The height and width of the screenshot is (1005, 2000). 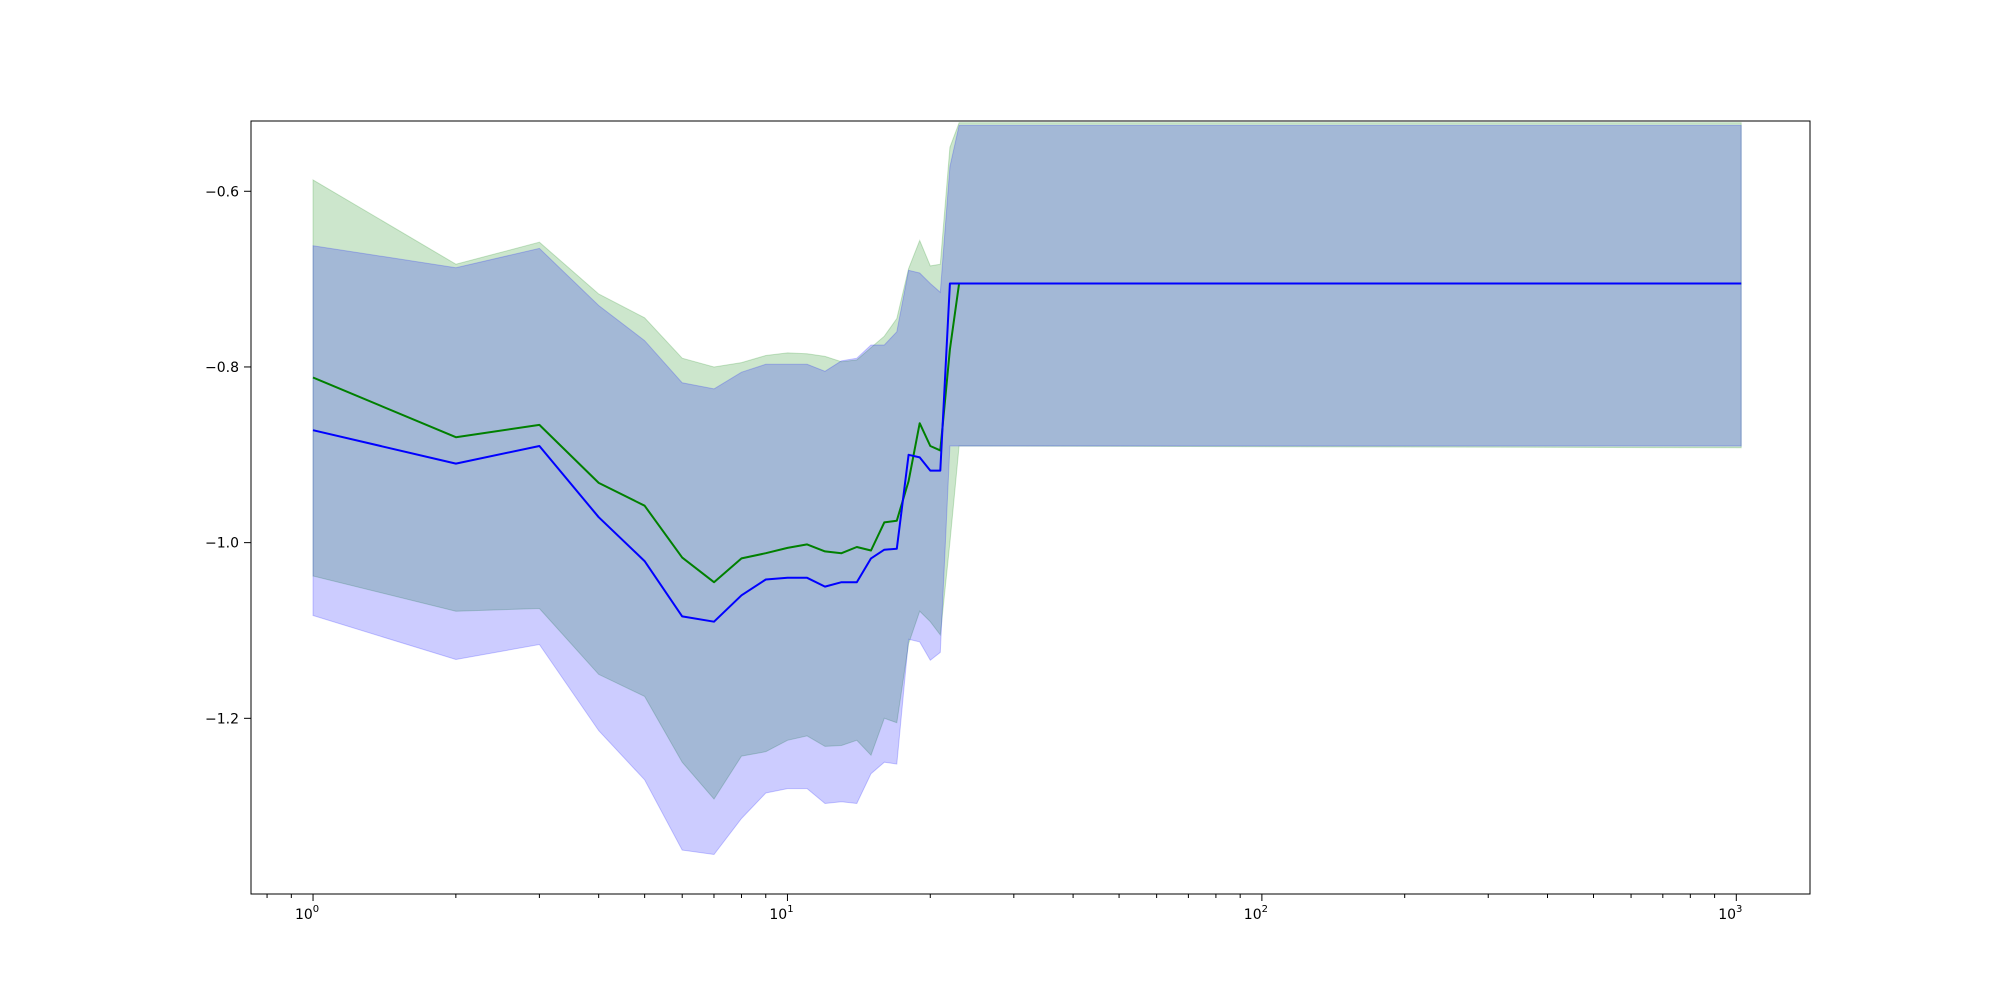 What do you see at coordinates (222, 368) in the screenshot?
I see `y-tick-label: −0.8` at bounding box center [222, 368].